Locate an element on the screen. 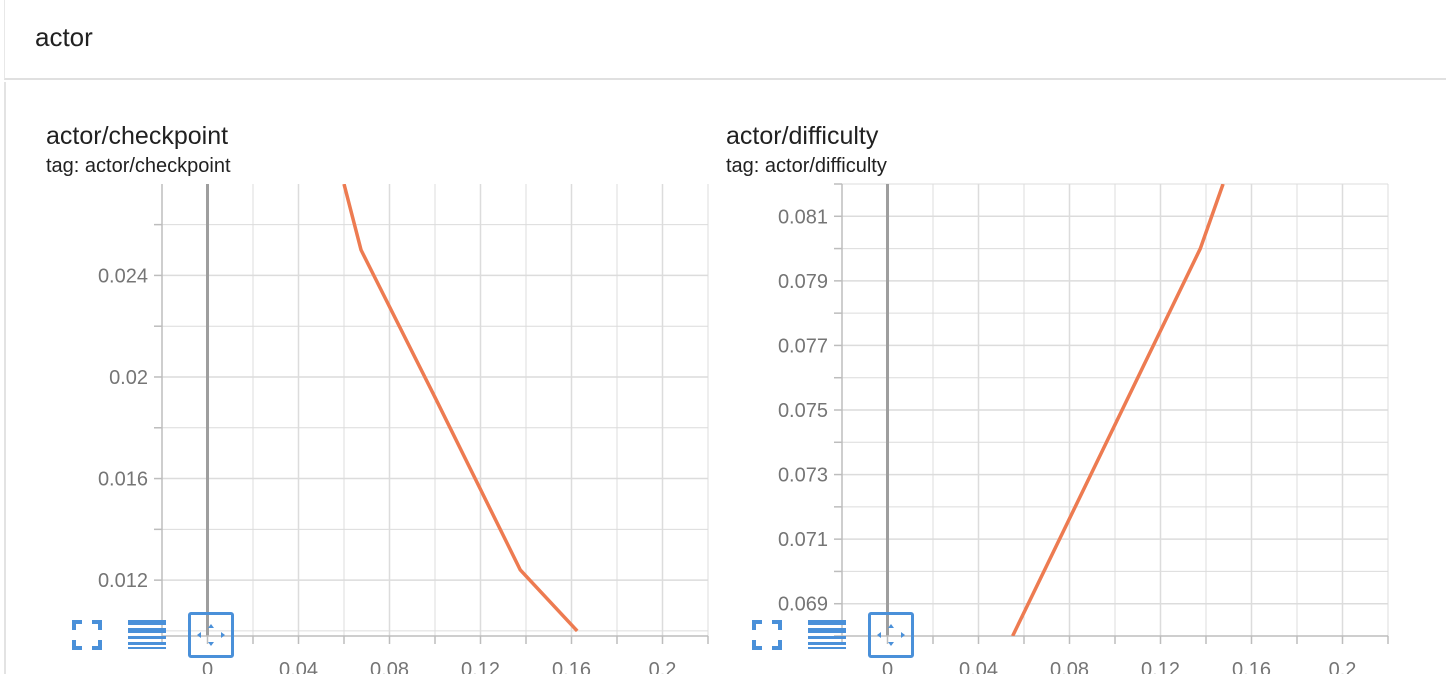 Image resolution: width=1446 pixels, height=674 pixels. y-tick-label: 0.02 is located at coordinates (128, 378).